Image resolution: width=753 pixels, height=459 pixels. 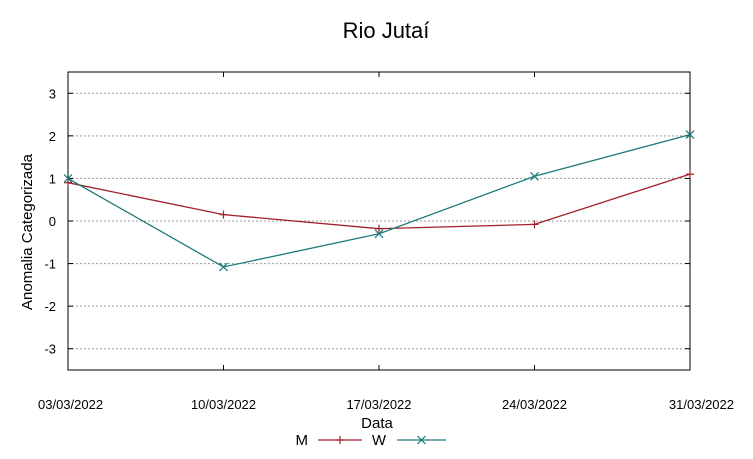 What do you see at coordinates (50, 349) in the screenshot?
I see `y-tick-label: -3` at bounding box center [50, 349].